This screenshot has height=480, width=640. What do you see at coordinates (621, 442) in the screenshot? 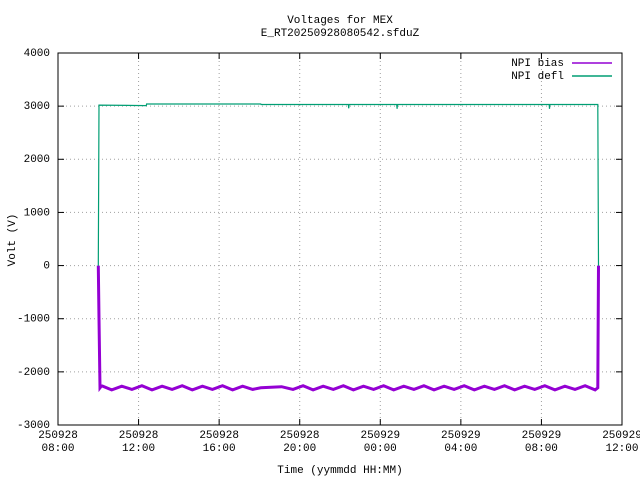
I see `x-tick-label: 250929 12:00` at bounding box center [621, 442].